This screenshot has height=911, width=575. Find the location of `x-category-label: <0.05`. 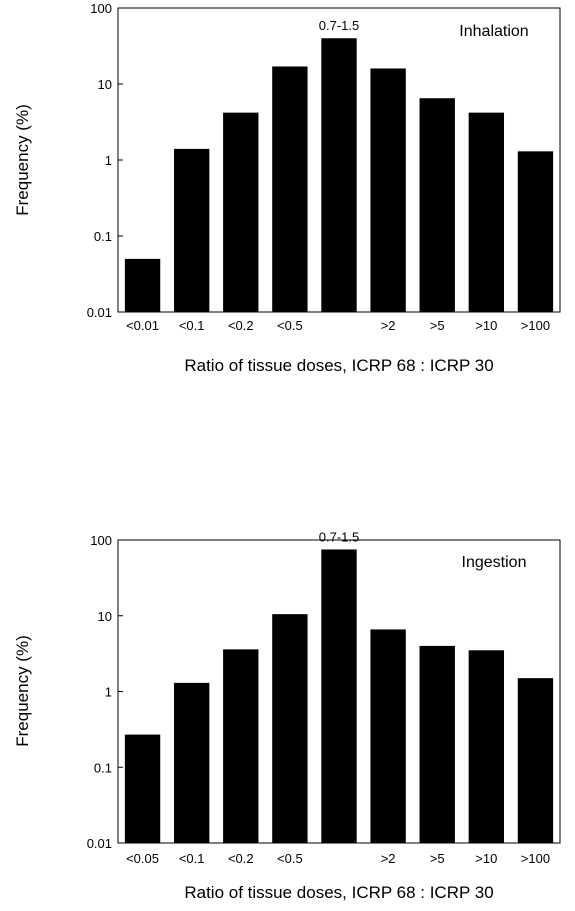

x-category-label: <0.05 is located at coordinates (142, 858).